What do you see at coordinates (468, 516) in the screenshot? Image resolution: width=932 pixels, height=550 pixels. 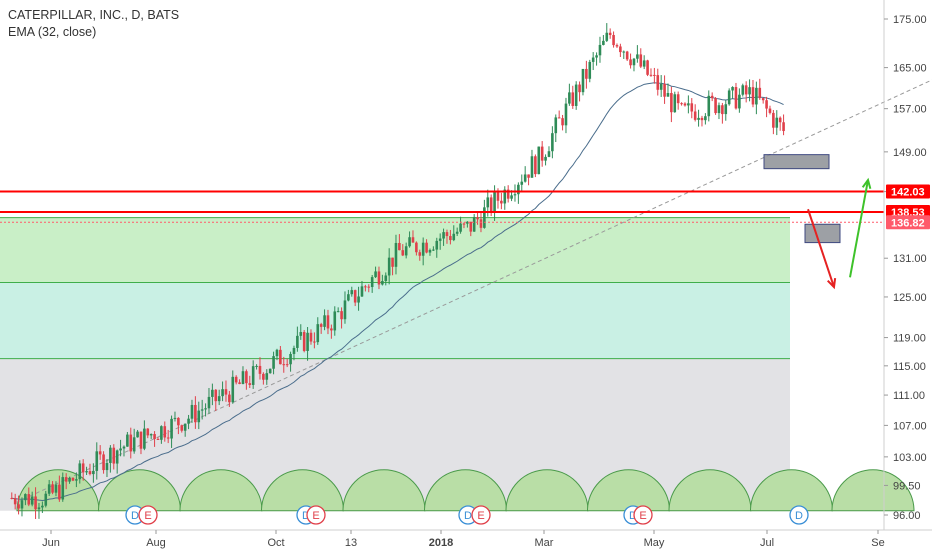 I see `event-label: D` at bounding box center [468, 516].